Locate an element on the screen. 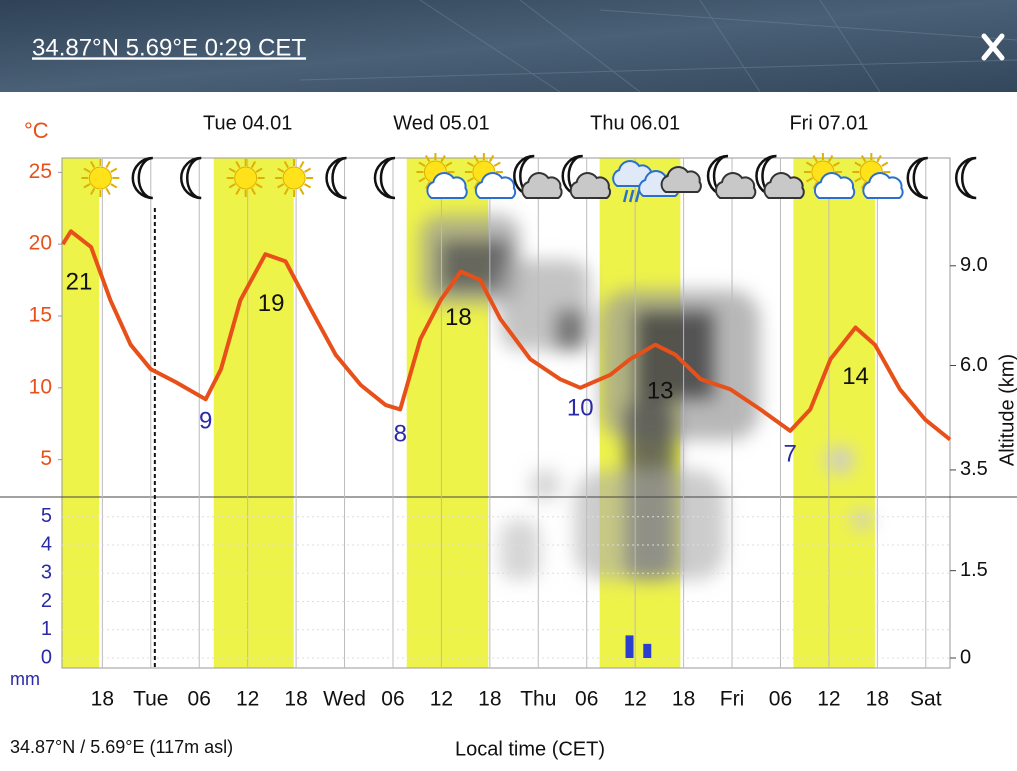 This screenshot has height=771, width=1017. temperature-annotation: 18 is located at coordinates (458, 317).